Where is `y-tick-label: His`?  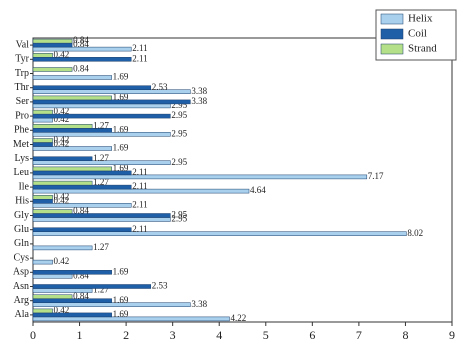
y-tick-label: His is located at coordinates (22, 201).